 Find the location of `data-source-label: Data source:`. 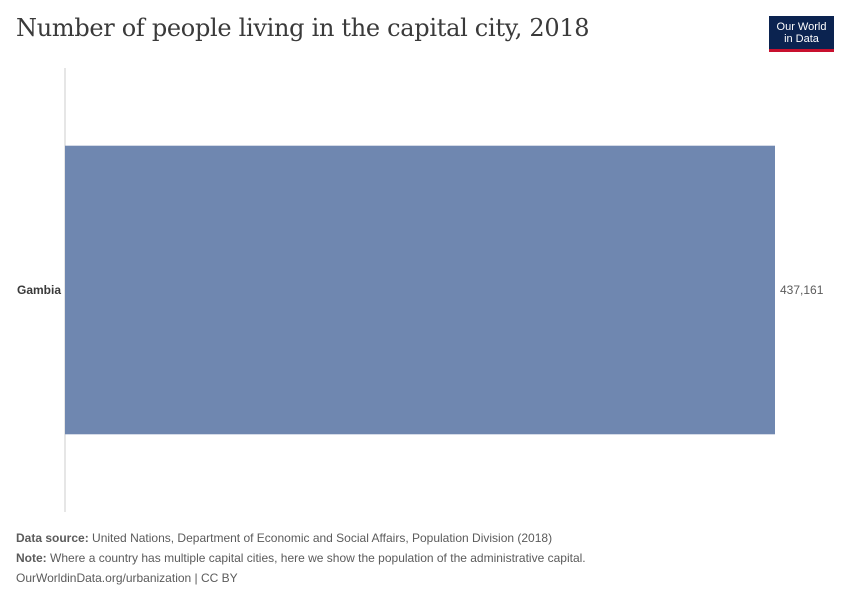

data-source-label: Data source: is located at coordinates (52, 538).